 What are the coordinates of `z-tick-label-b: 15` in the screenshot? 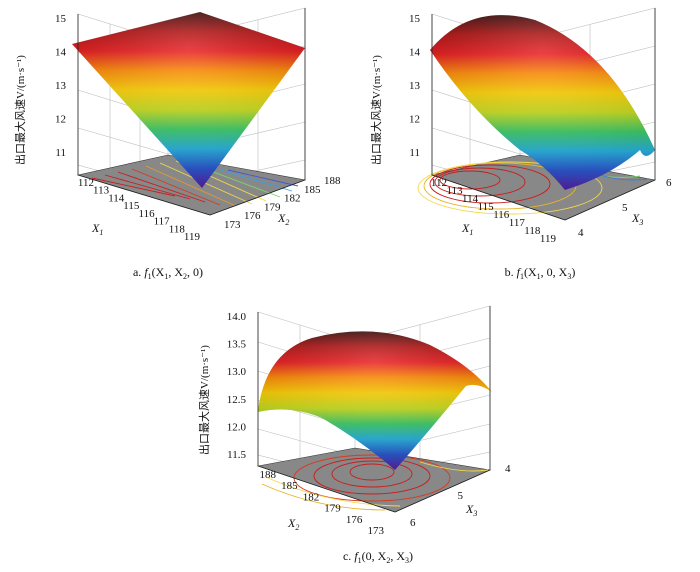 It's located at (415, 19).